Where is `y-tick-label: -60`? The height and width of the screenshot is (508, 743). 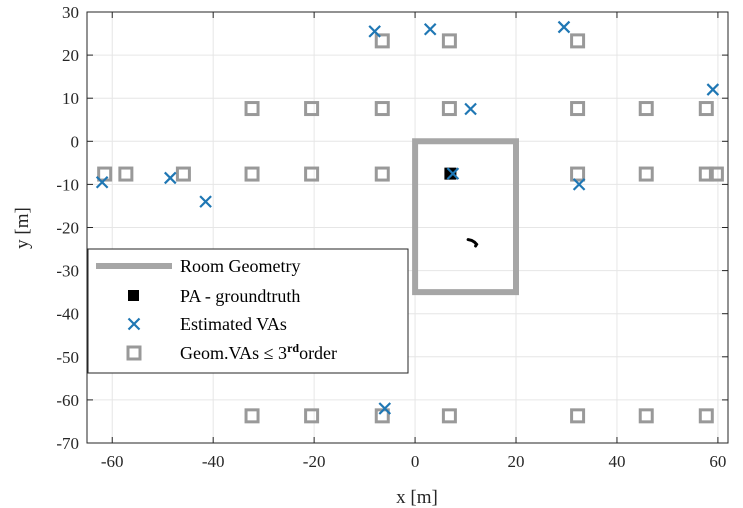 y-tick-label: -60 is located at coordinates (67, 400).